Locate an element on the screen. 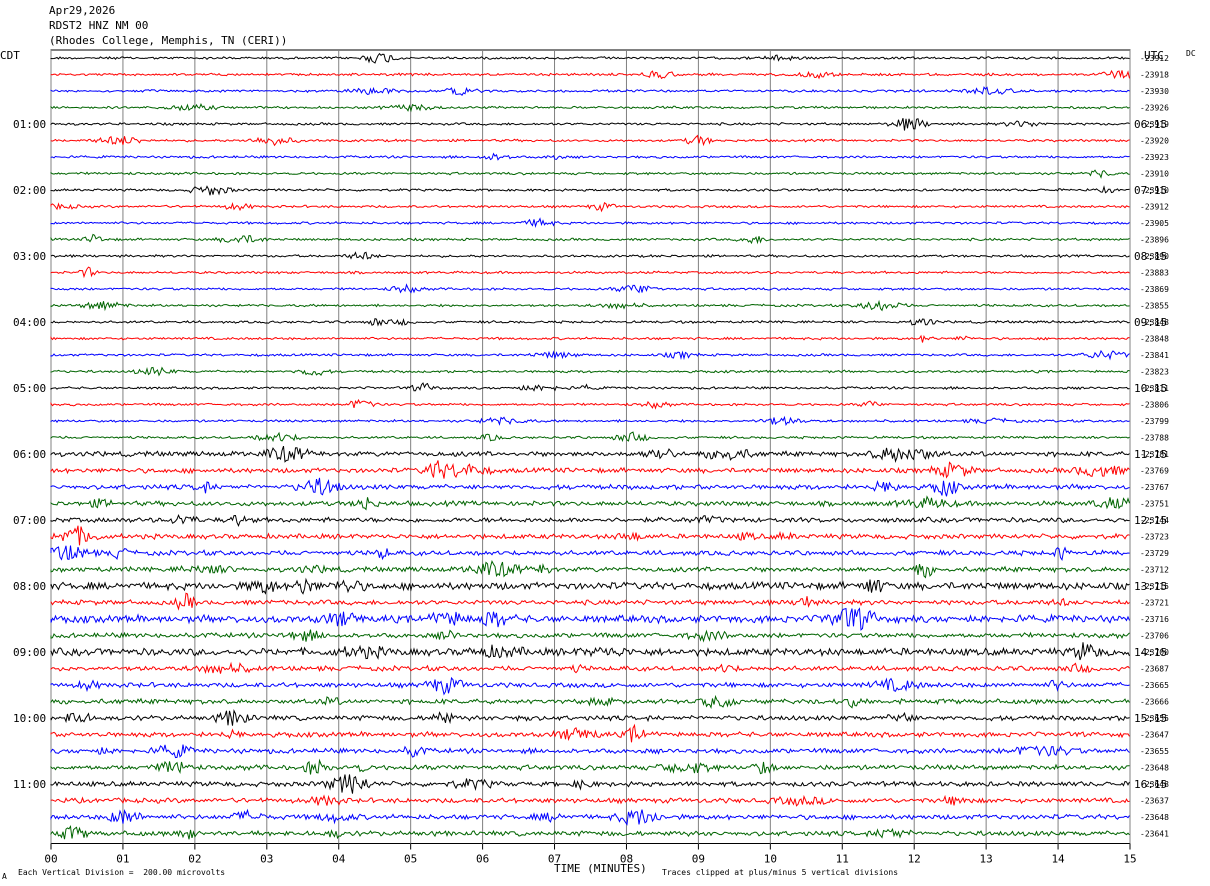  x-tick-label: 04 is located at coordinates (339, 859).